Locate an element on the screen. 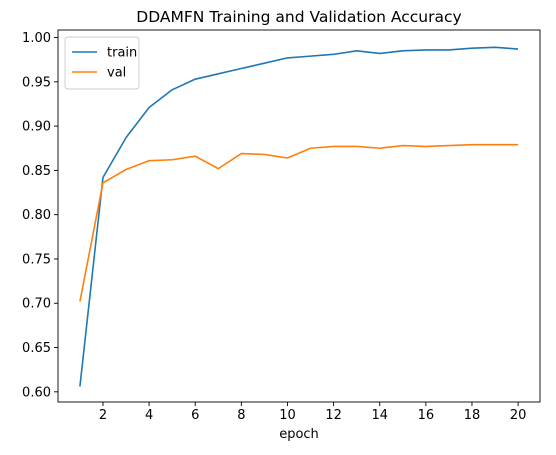 The image size is (556, 455). y-axis: 0.60 0.65 0.70 0.75 0.80 0.85 0.90 0.95 1.00 is located at coordinates (40, 215).